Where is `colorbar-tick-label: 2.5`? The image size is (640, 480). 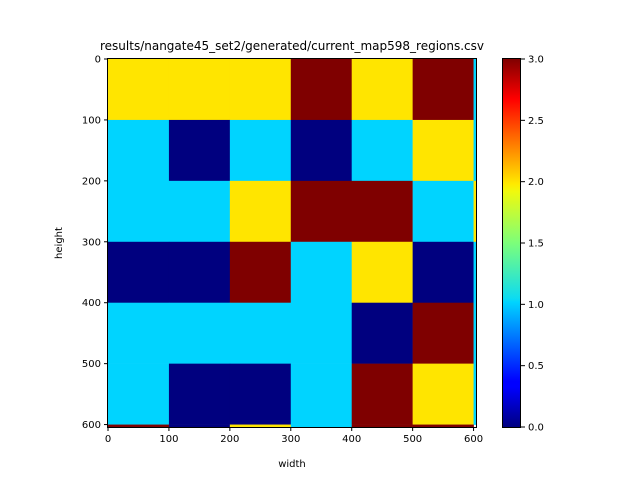 colorbar-tick-label: 2.5 is located at coordinates (536, 121).